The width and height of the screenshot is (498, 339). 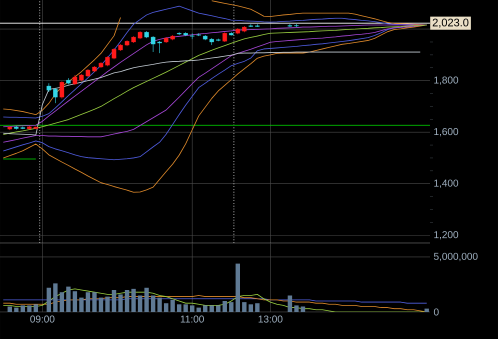 What do you see at coordinates (446, 132) in the screenshot?
I see `y-tick-label: 1,600` at bounding box center [446, 132].